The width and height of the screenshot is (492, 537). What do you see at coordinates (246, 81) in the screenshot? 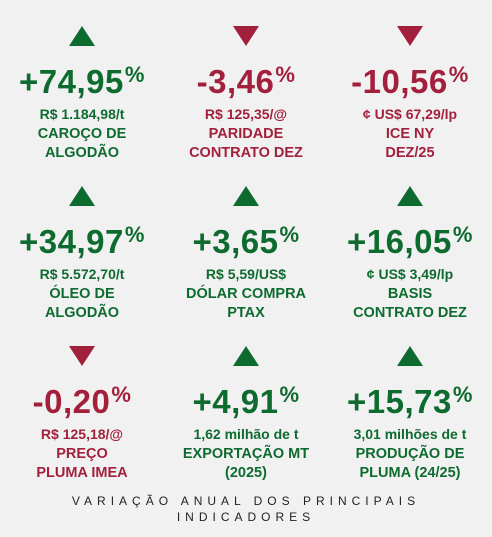
I see `percent-change: -3,46%` at bounding box center [246, 81].